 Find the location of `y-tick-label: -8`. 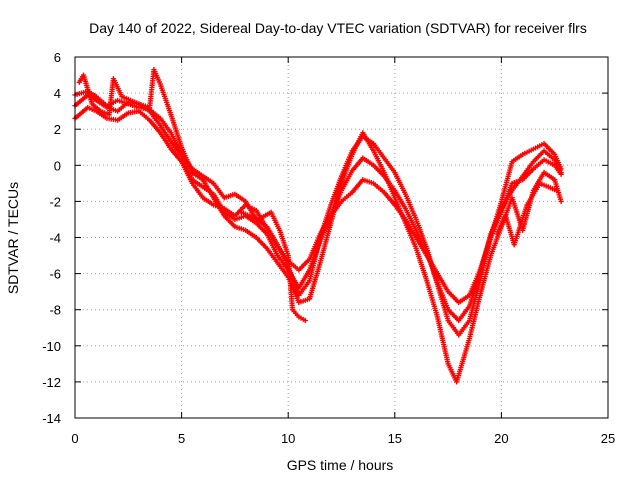

y-tick-label: -8 is located at coordinates (55, 310).